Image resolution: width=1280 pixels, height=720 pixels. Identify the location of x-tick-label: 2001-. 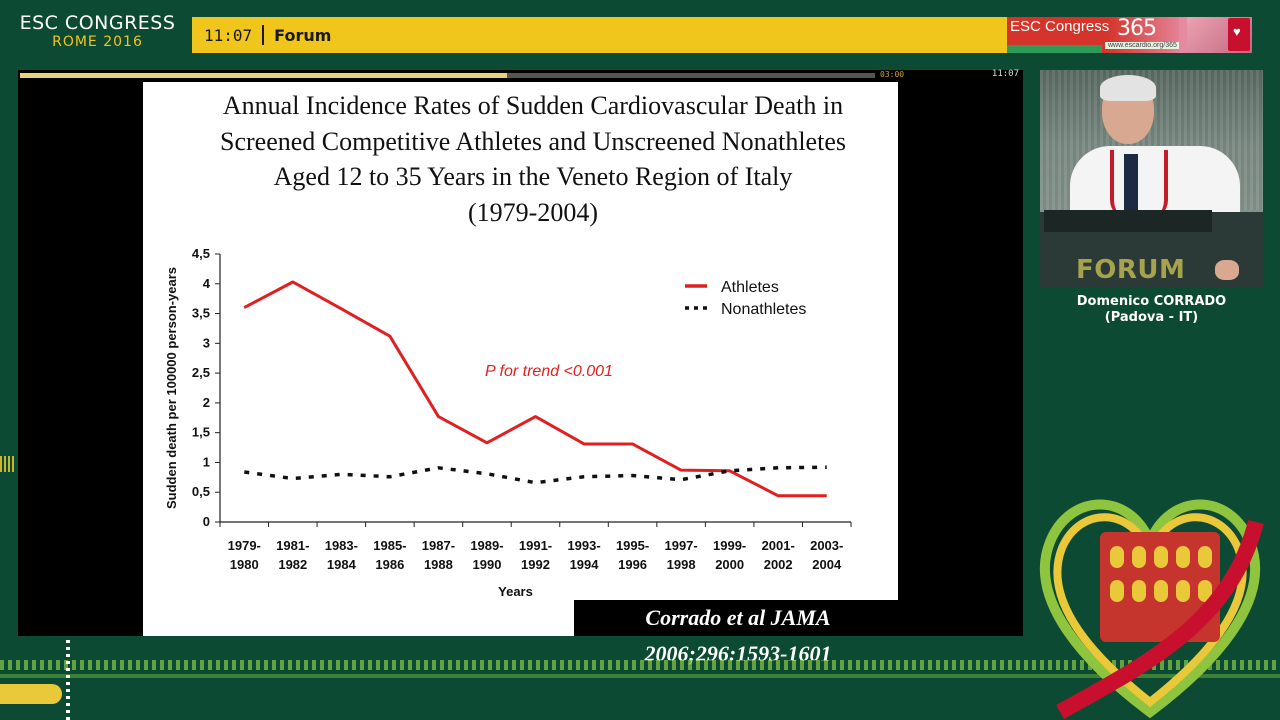
(778, 545).